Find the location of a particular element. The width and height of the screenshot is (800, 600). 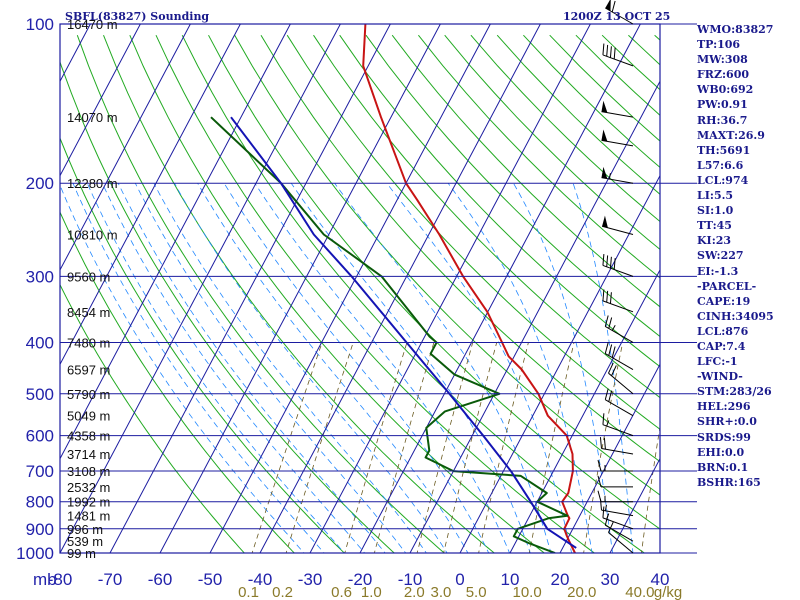

index-item: TH:5691 is located at coordinates (724, 150).